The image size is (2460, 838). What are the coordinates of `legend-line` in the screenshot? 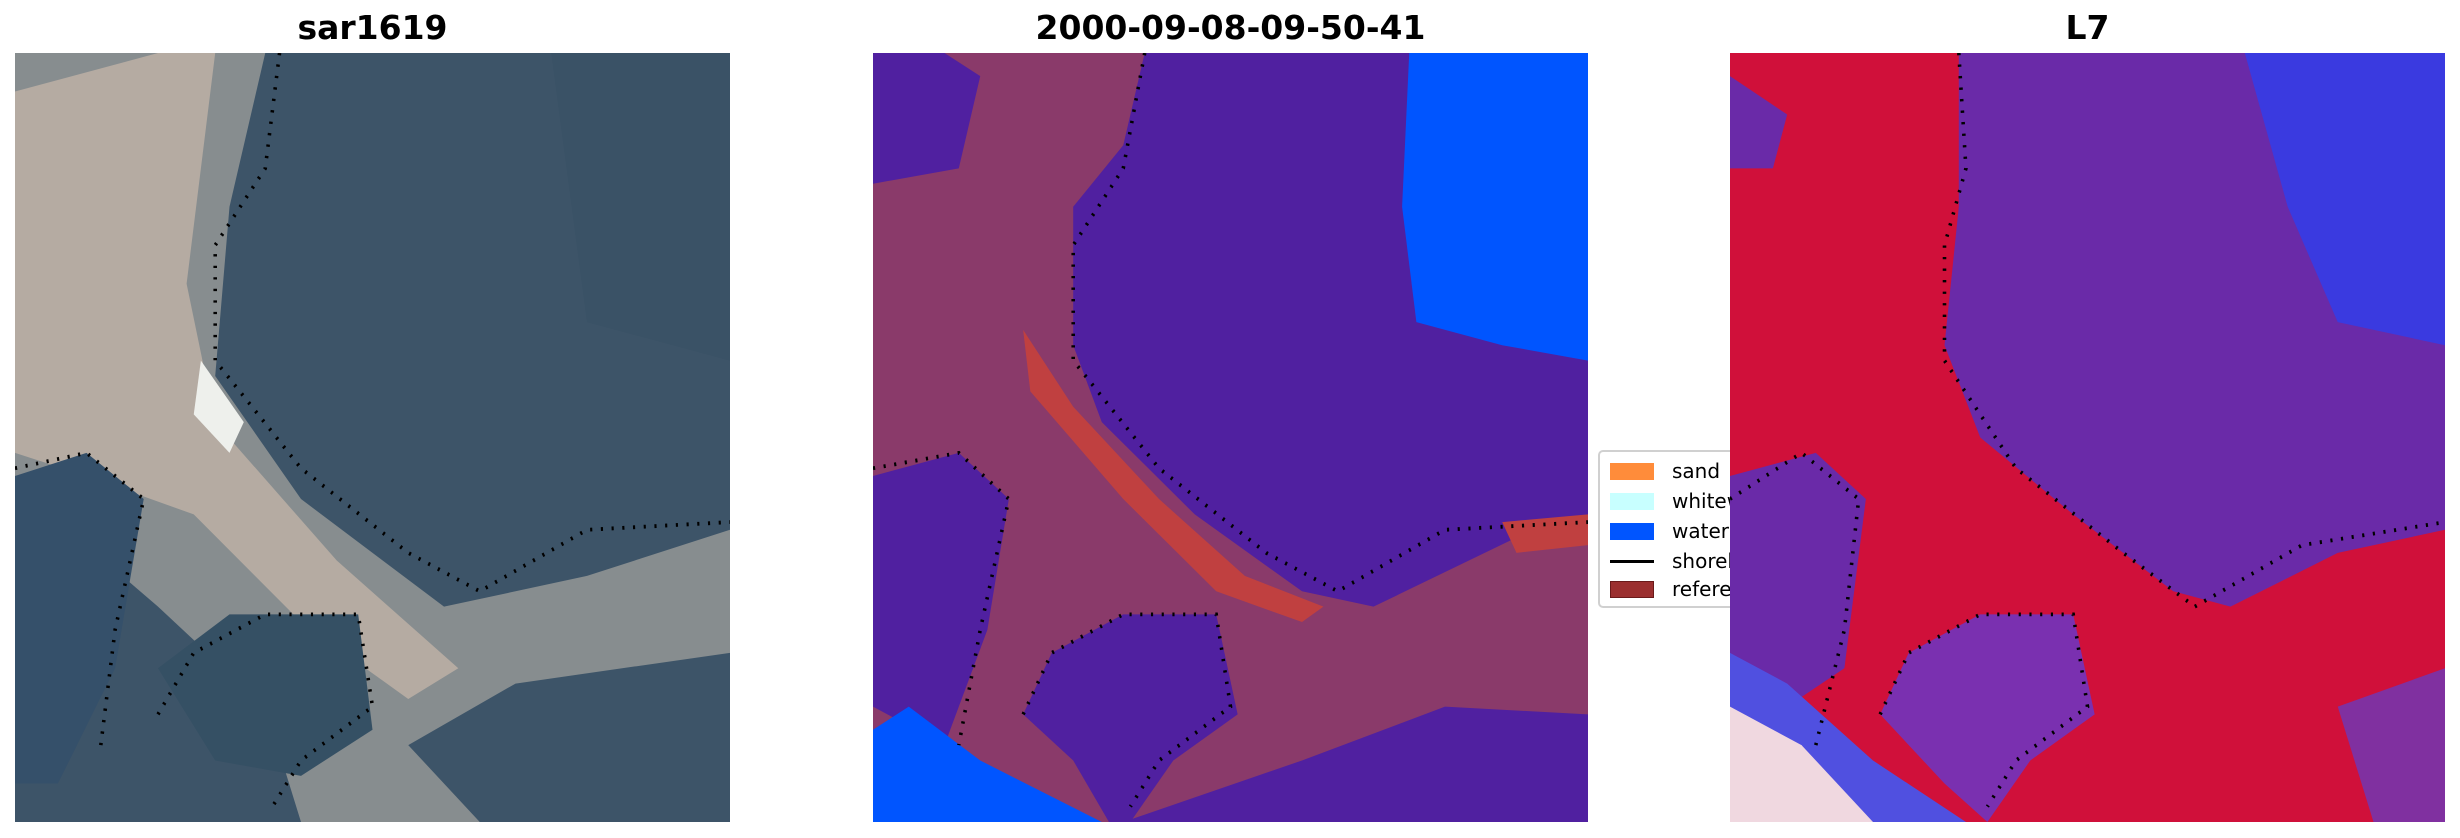 It's located at (1632, 561).